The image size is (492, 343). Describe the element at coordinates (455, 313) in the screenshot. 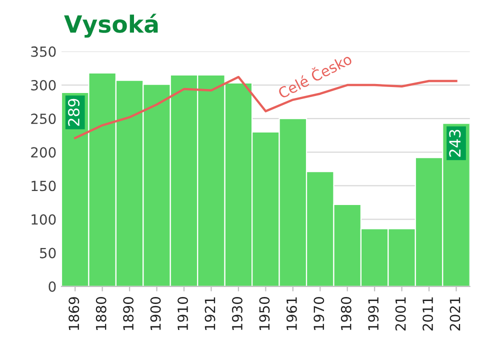

I see `x-tick-label: 2021` at that location.